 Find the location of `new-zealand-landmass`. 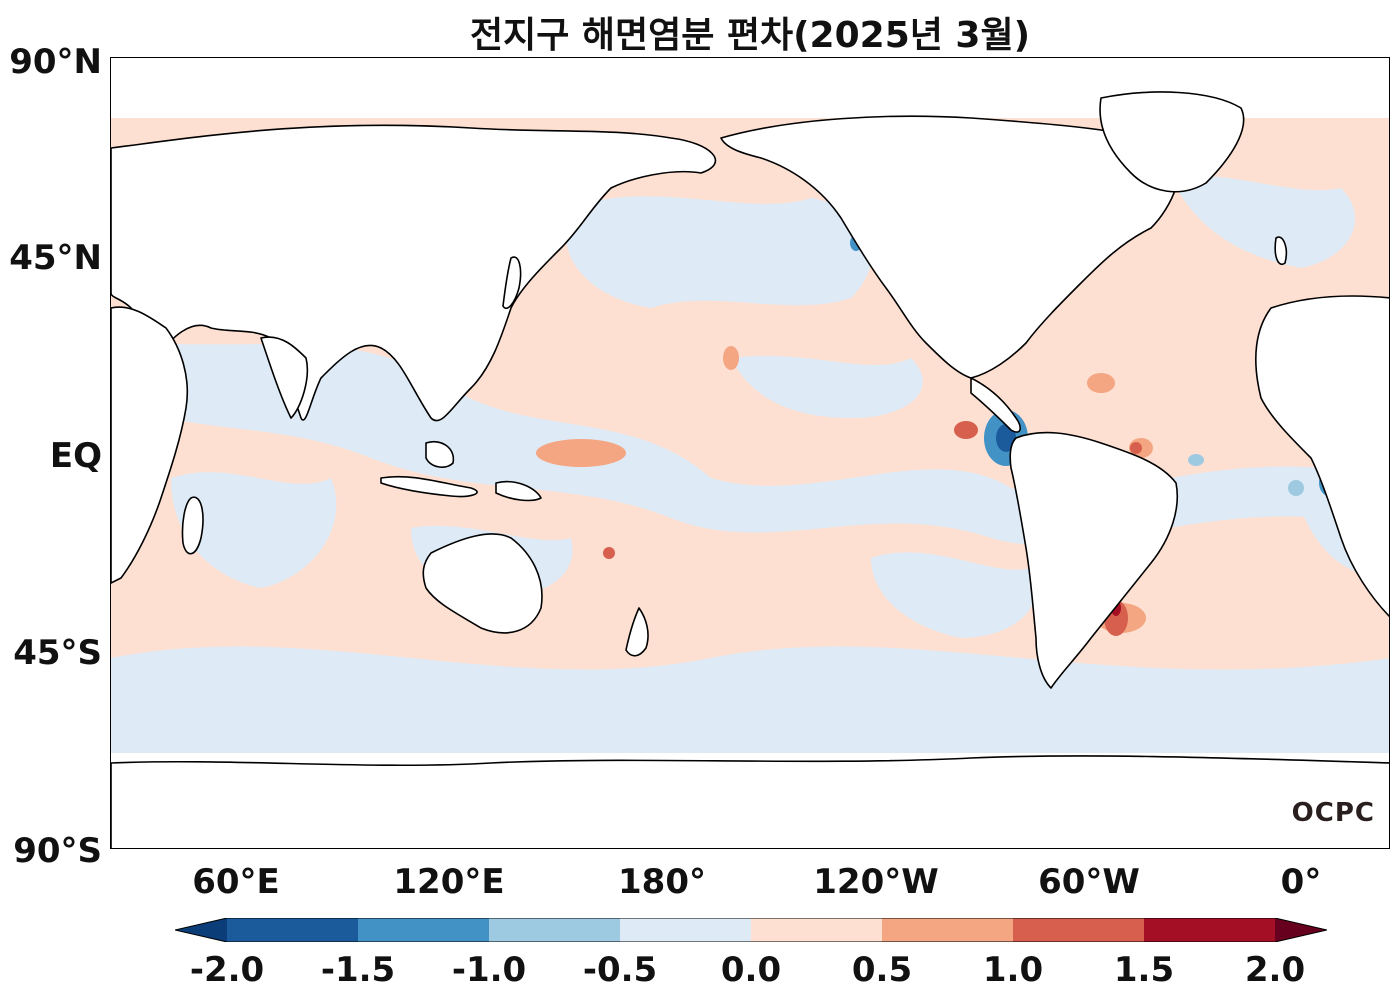

new-zealand-landmass is located at coordinates (637, 632).